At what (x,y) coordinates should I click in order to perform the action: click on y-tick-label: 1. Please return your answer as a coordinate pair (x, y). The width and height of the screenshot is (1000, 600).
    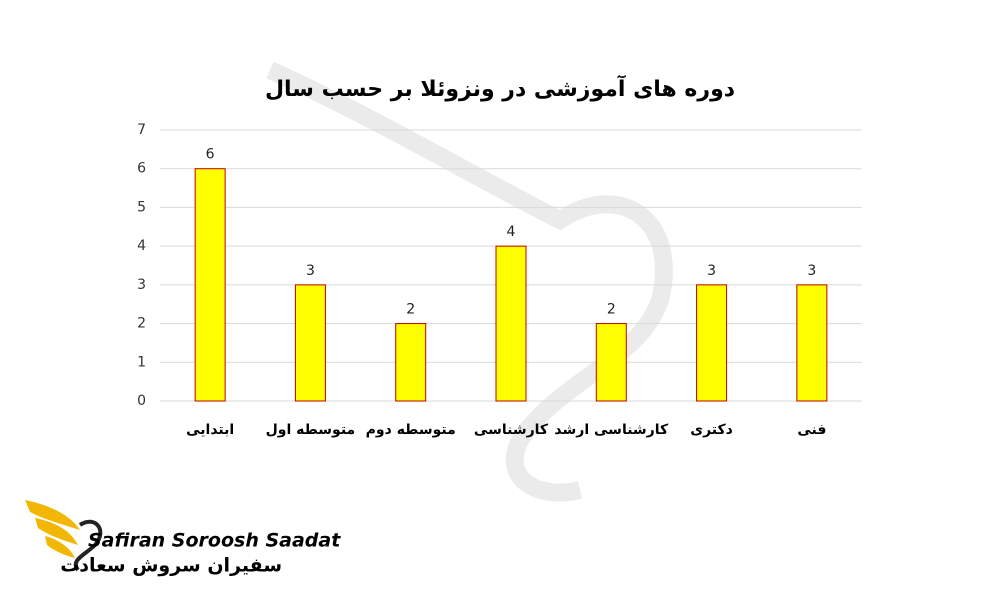
    Looking at the image, I should click on (141, 362).